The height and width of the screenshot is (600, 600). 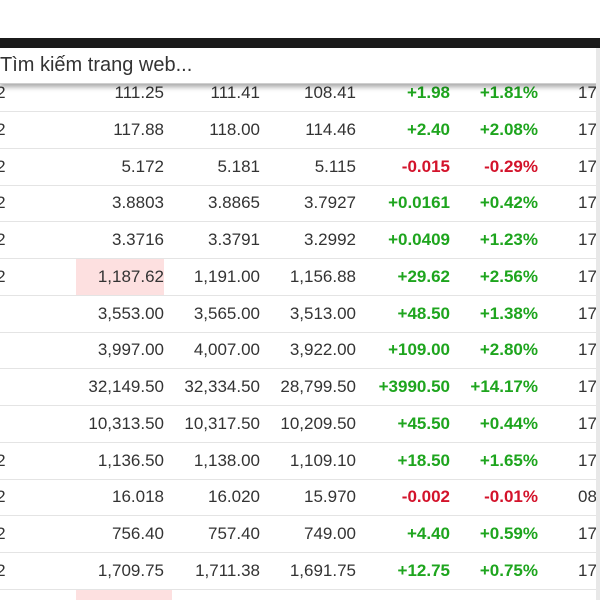 I want to click on row-low: 3,513.00, so click(x=322, y=313).